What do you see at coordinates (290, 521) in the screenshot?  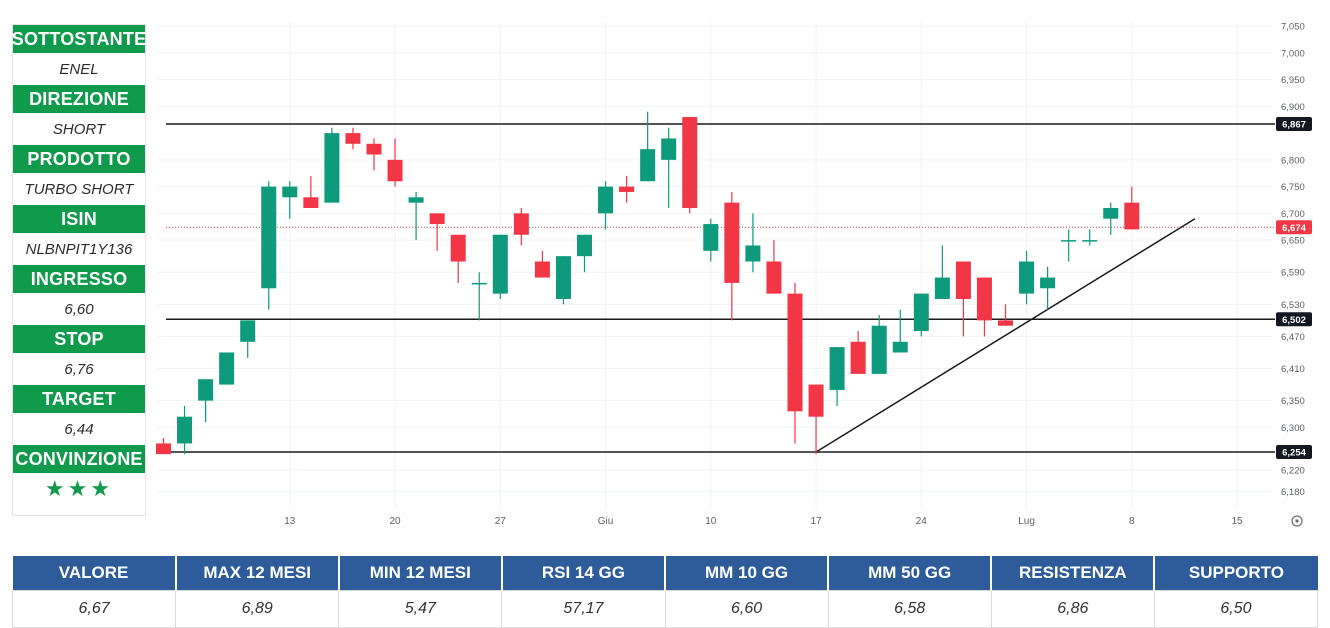 I see `x-tick-label: 13` at bounding box center [290, 521].